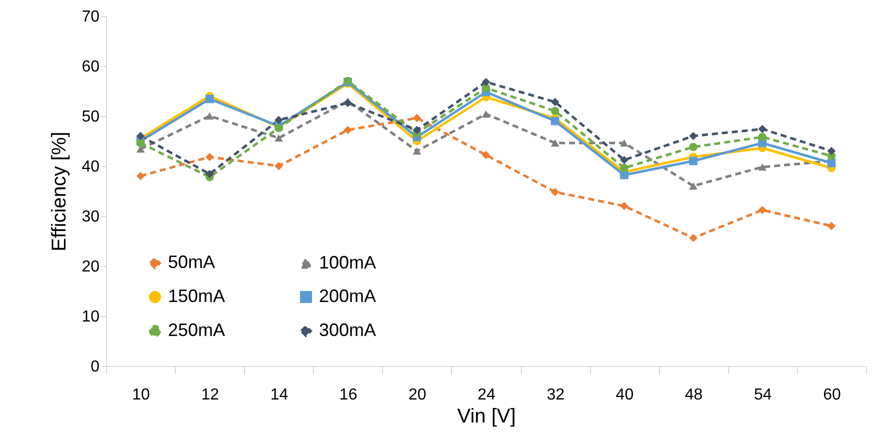 This screenshot has height=441, width=877. Describe the element at coordinates (141, 395) in the screenshot. I see `x-tick-label: 10` at that location.